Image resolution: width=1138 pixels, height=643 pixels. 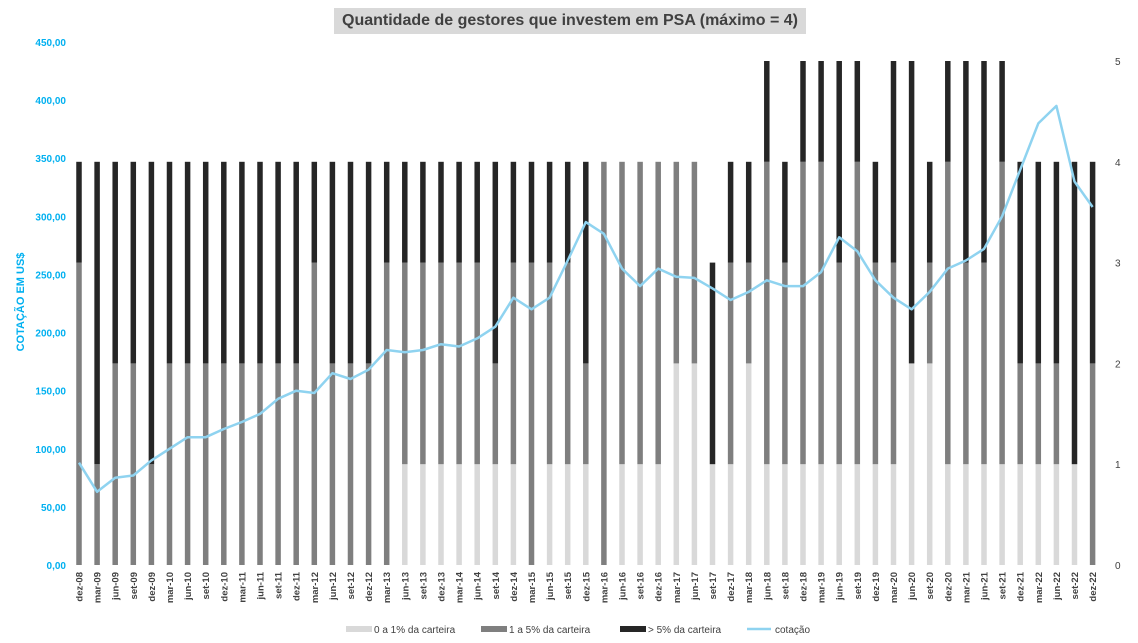 I want to click on y-right-tick-label: 5, so click(x=1118, y=62).